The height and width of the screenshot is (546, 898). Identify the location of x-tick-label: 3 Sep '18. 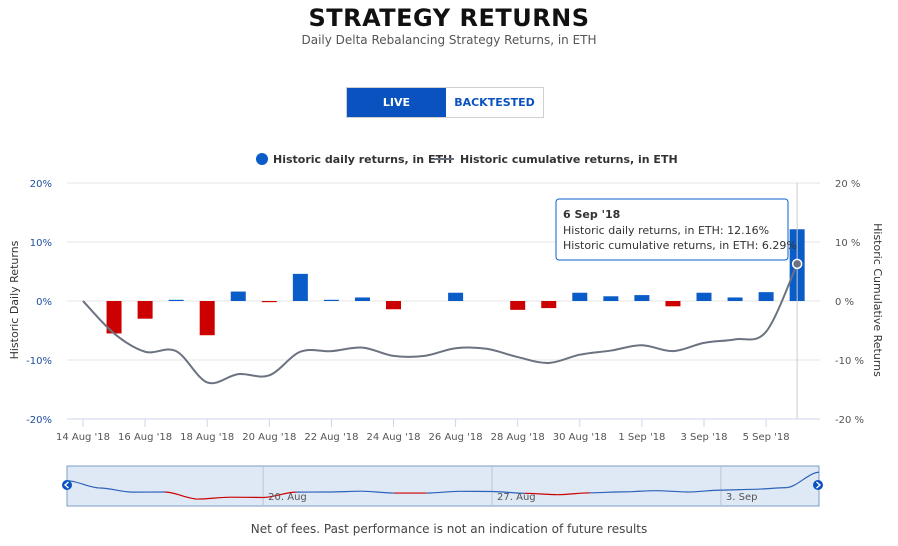
(703, 437).